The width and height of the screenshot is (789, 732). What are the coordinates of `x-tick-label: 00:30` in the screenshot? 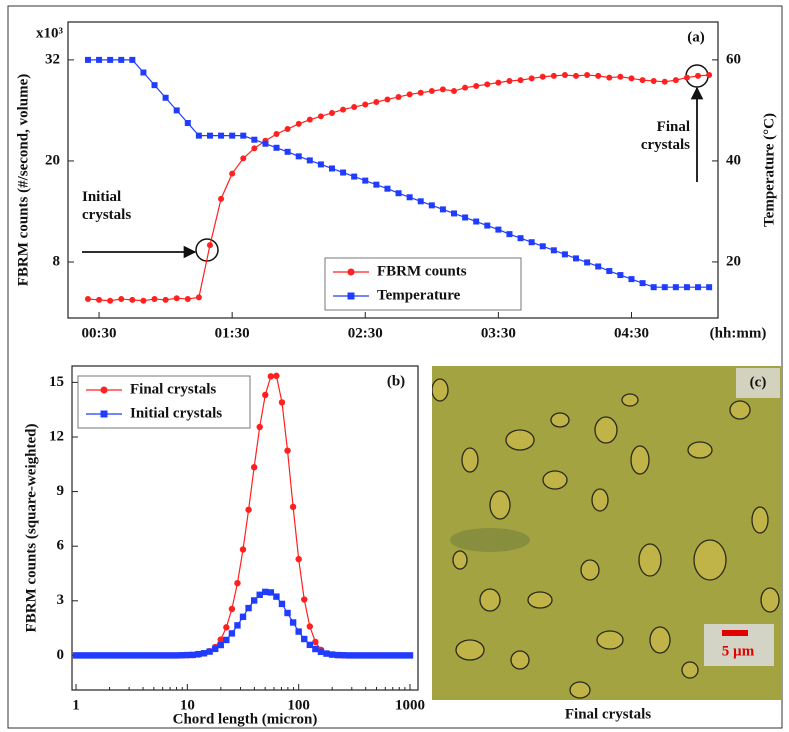 It's located at (99, 333).